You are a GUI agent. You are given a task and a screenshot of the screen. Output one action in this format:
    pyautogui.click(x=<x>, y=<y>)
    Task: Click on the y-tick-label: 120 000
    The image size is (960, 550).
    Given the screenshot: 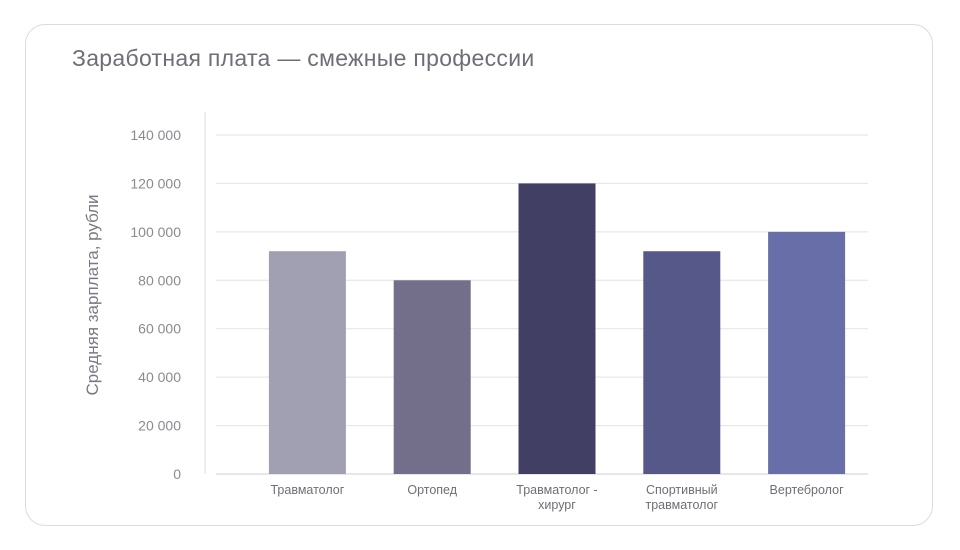 What is the action you would take?
    pyautogui.click(x=155, y=183)
    